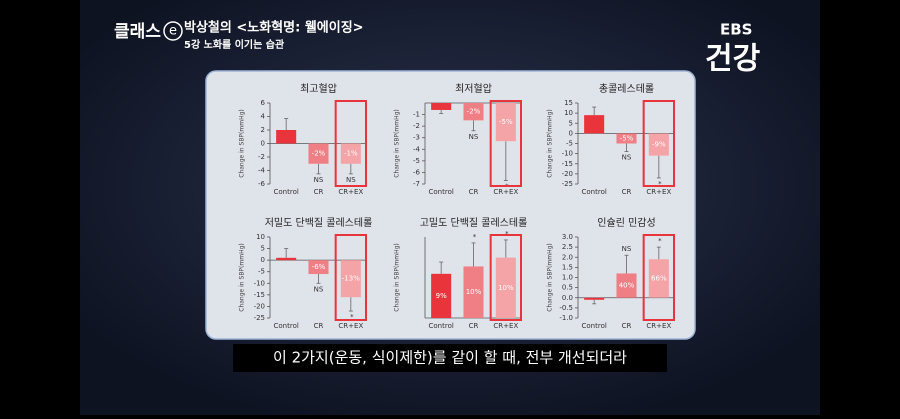 The height and width of the screenshot is (419, 900). I want to click on y-tick-label: -1.0, so click(566, 318).